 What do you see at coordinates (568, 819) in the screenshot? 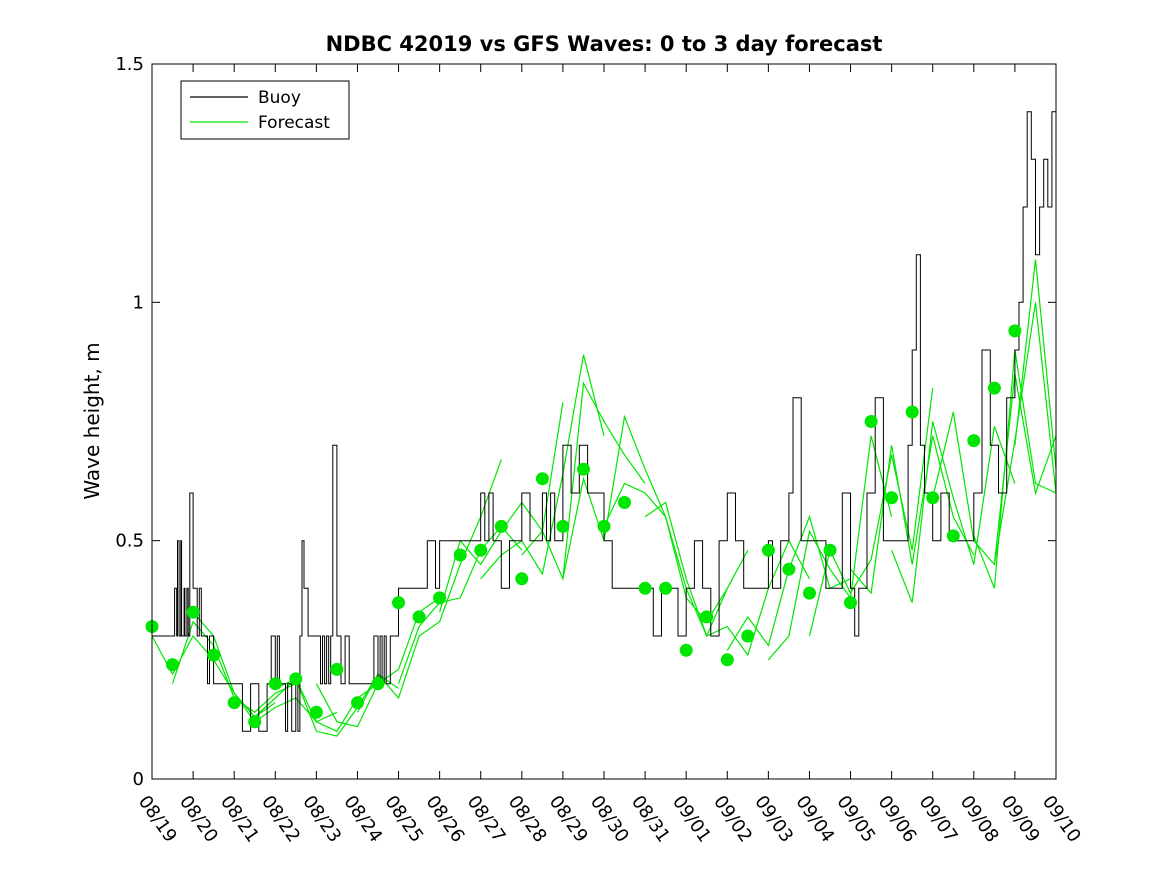
I see `x-tick-label: 08/29` at bounding box center [568, 819].